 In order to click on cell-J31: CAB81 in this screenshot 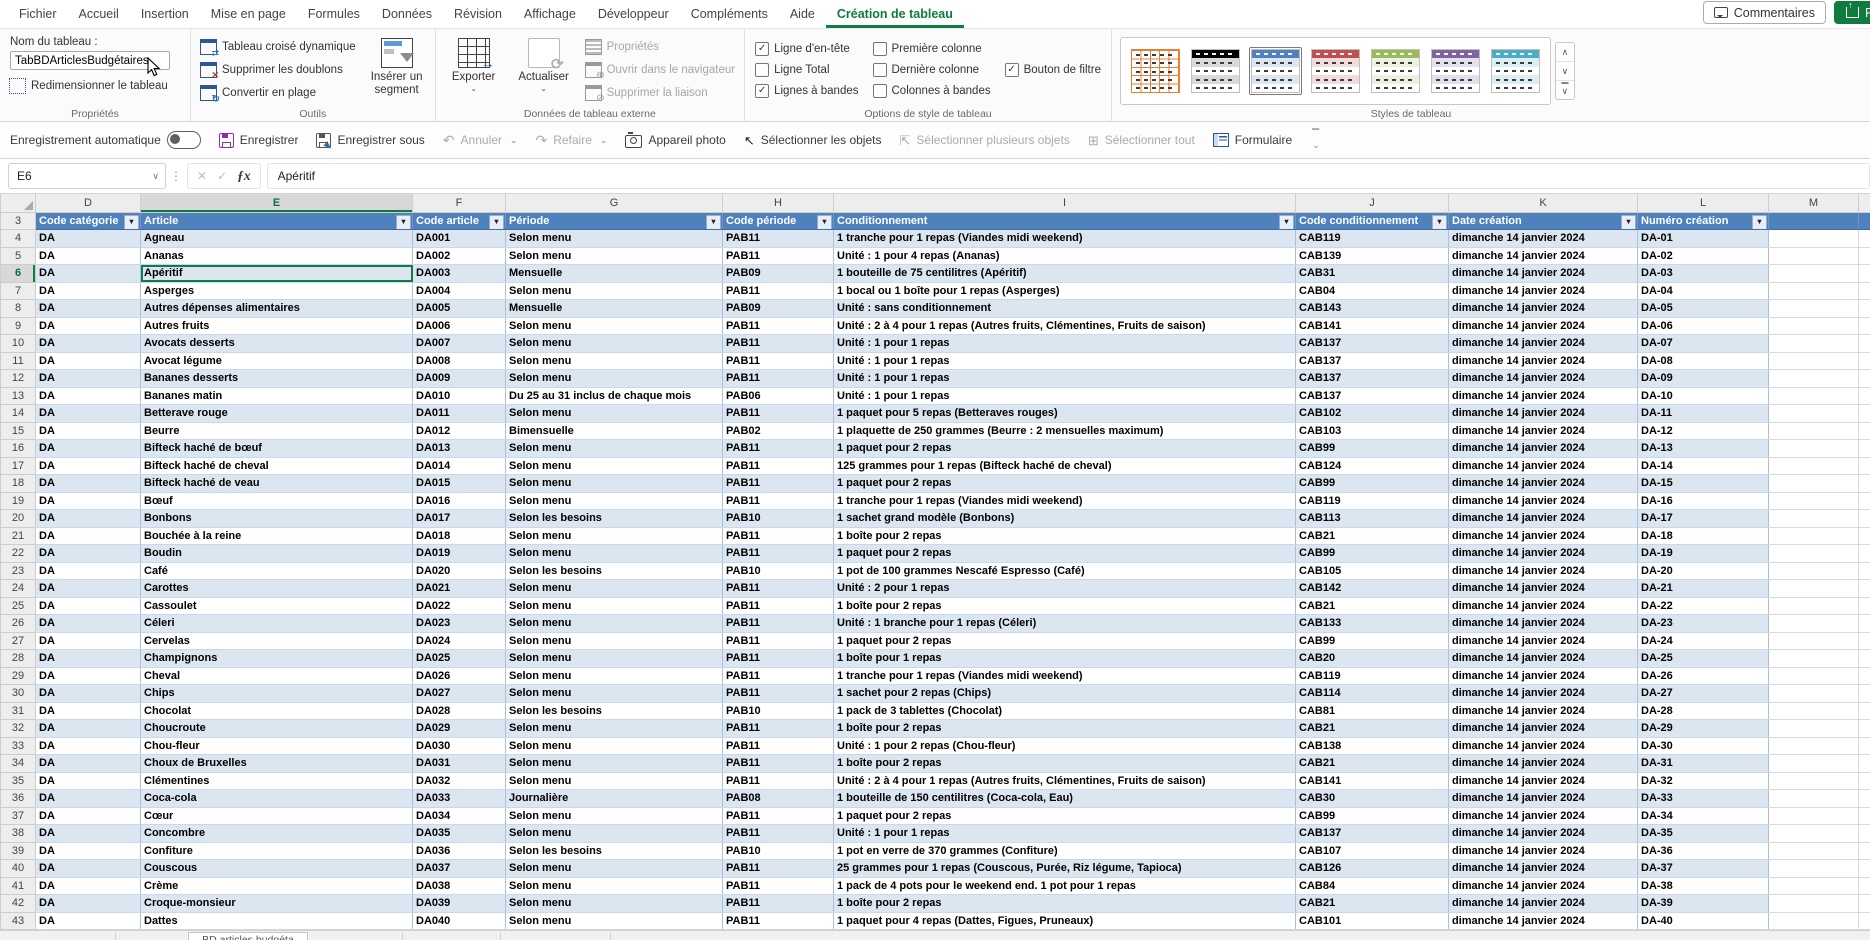, I will do `click(1372, 711)`.